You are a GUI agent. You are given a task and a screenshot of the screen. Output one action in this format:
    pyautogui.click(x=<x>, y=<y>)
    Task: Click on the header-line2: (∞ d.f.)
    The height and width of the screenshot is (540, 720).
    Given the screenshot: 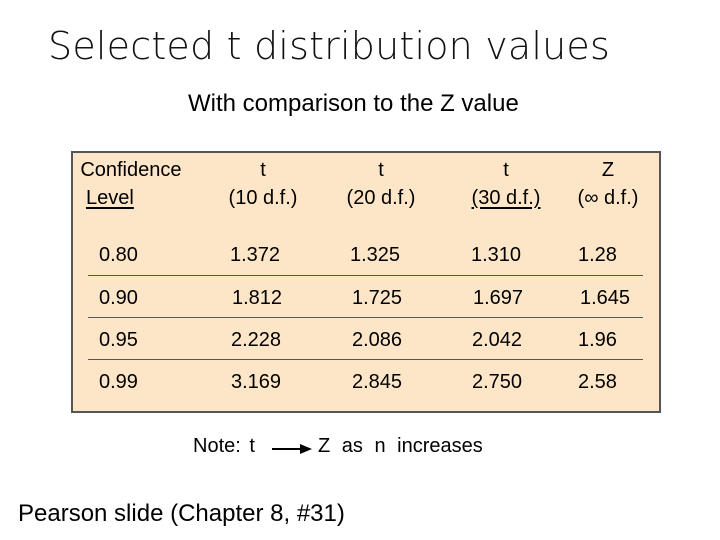 What is the action you would take?
    pyautogui.click(x=608, y=198)
    